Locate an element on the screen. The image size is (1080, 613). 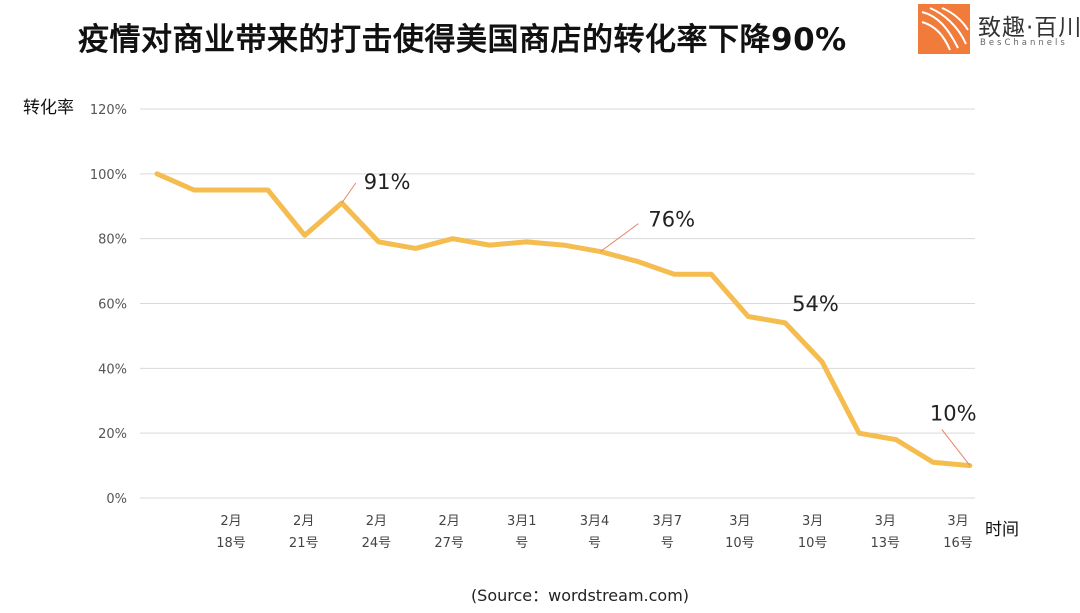
x-tick-label: 24号 is located at coordinates (377, 543).